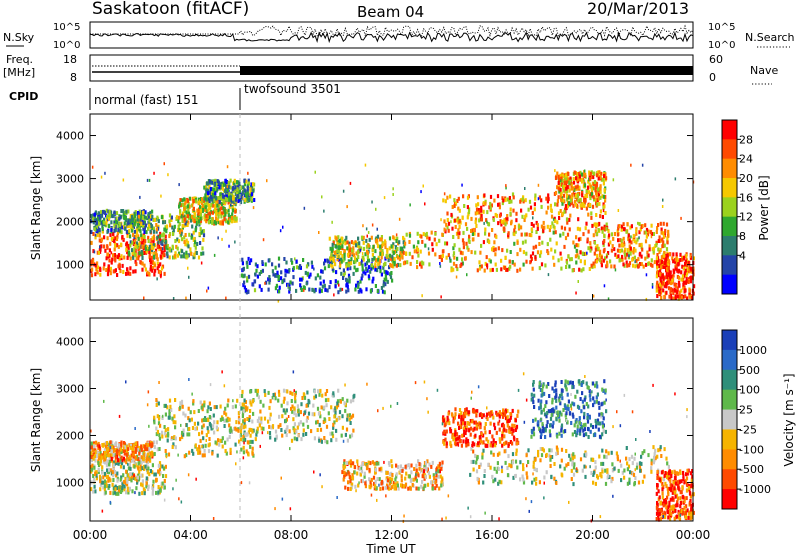 This screenshot has width=800, height=554. What do you see at coordinates (66, 27) in the screenshot?
I see `noise-tick-high-left: 10^5` at bounding box center [66, 27].